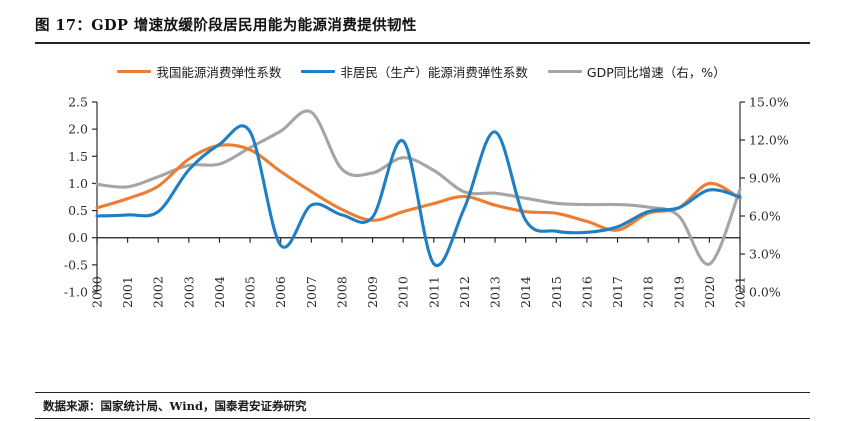  What do you see at coordinates (656, 72) in the screenshot?
I see `legend-label-gray: GDP同比增速（右，%）` at bounding box center [656, 72].